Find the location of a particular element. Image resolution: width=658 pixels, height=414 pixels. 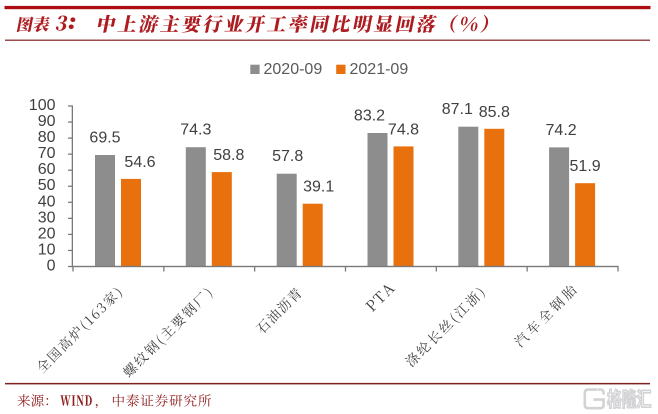

svg-text: 39.1 is located at coordinates (318, 187).